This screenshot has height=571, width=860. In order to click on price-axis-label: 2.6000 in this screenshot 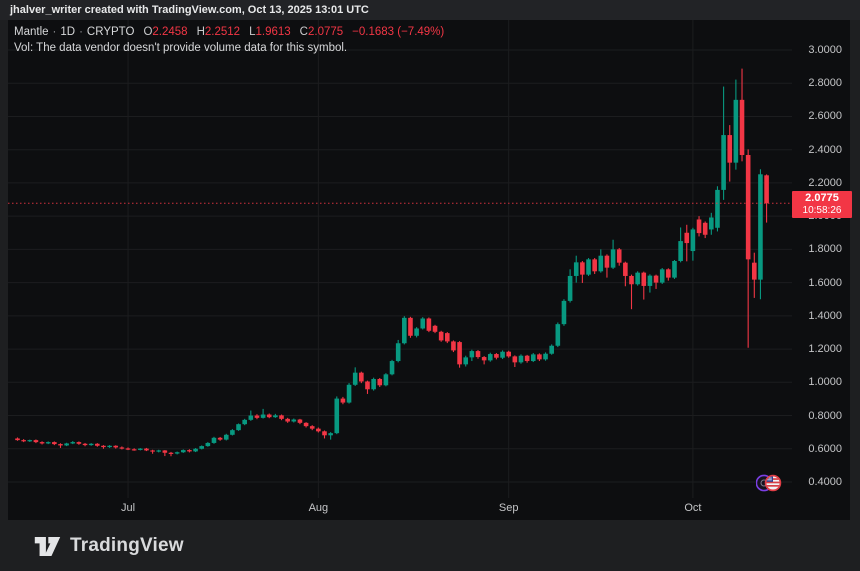, I will do `click(825, 116)`.